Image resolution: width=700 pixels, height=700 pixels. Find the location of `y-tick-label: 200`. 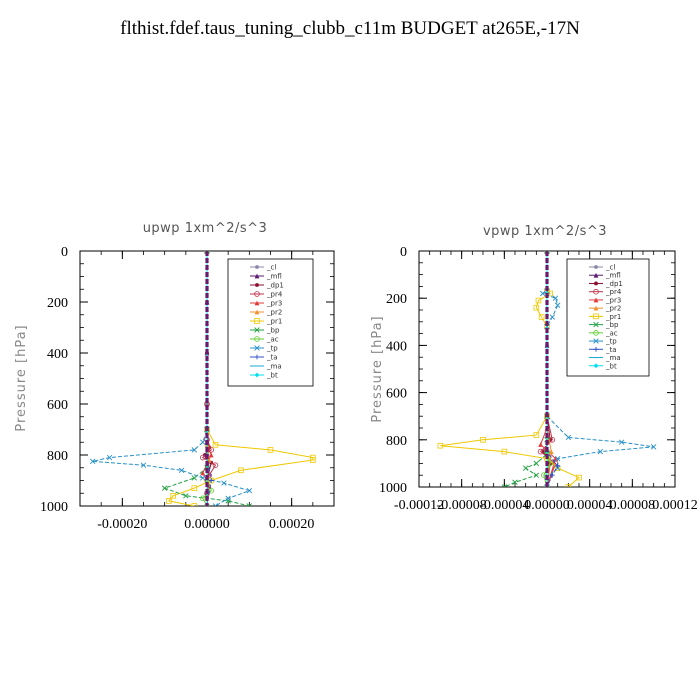

y-tick-label: 200 is located at coordinates (57, 303).